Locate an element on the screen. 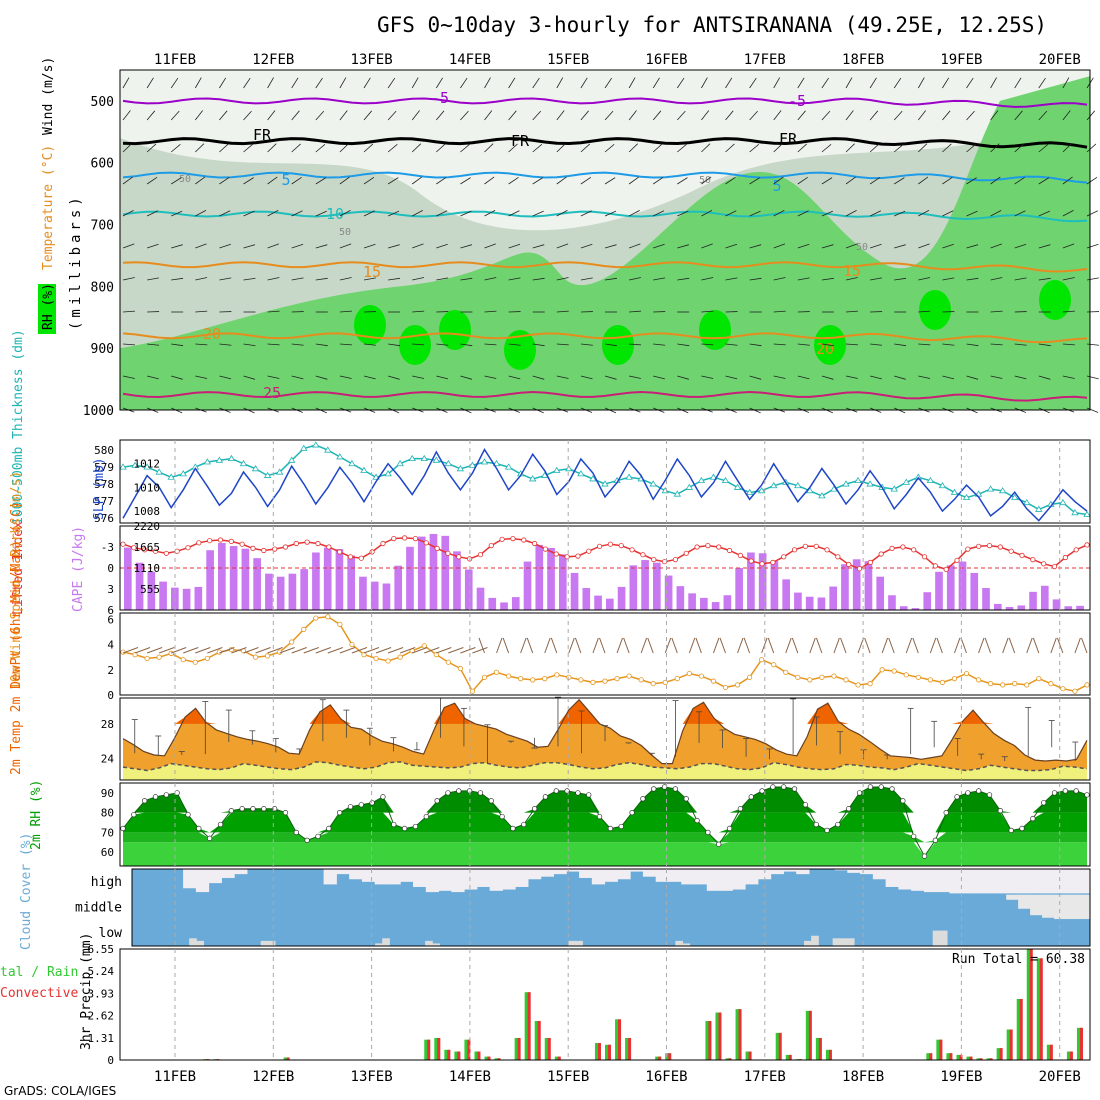  tick-label: 2.62 is located at coordinates (101, 1016).